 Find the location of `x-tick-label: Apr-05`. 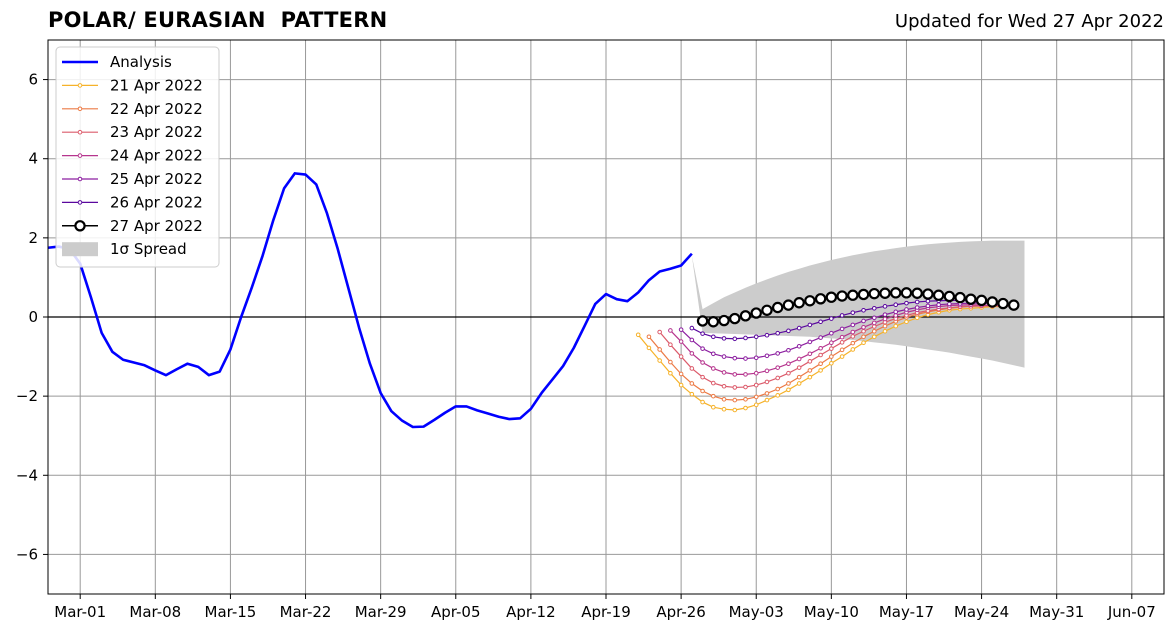

x-tick-label: Apr-05 is located at coordinates (456, 612).